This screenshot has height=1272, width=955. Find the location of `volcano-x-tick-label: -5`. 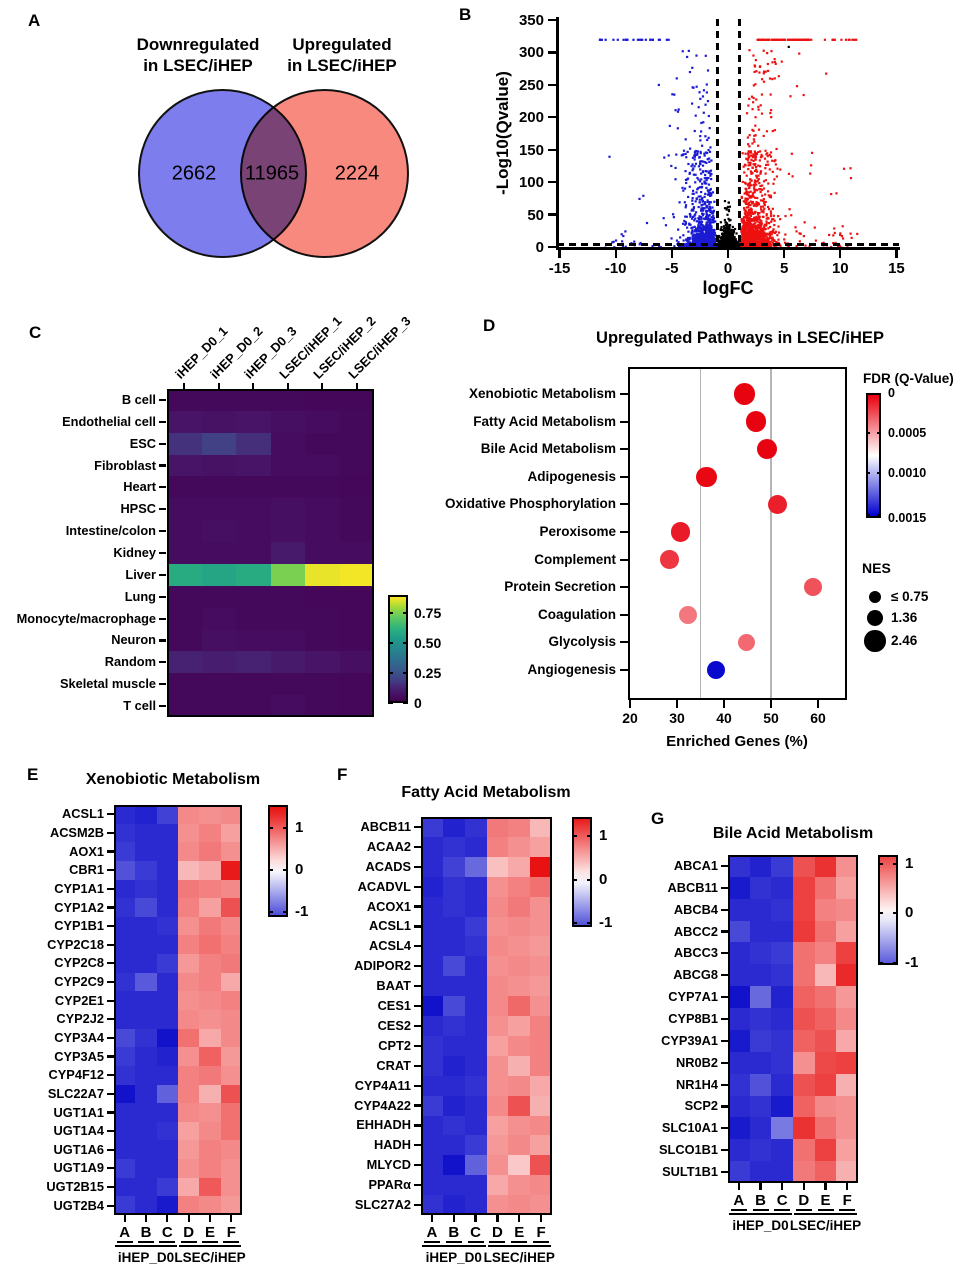

volcano-x-tick-label: -5 is located at coordinates (672, 268).